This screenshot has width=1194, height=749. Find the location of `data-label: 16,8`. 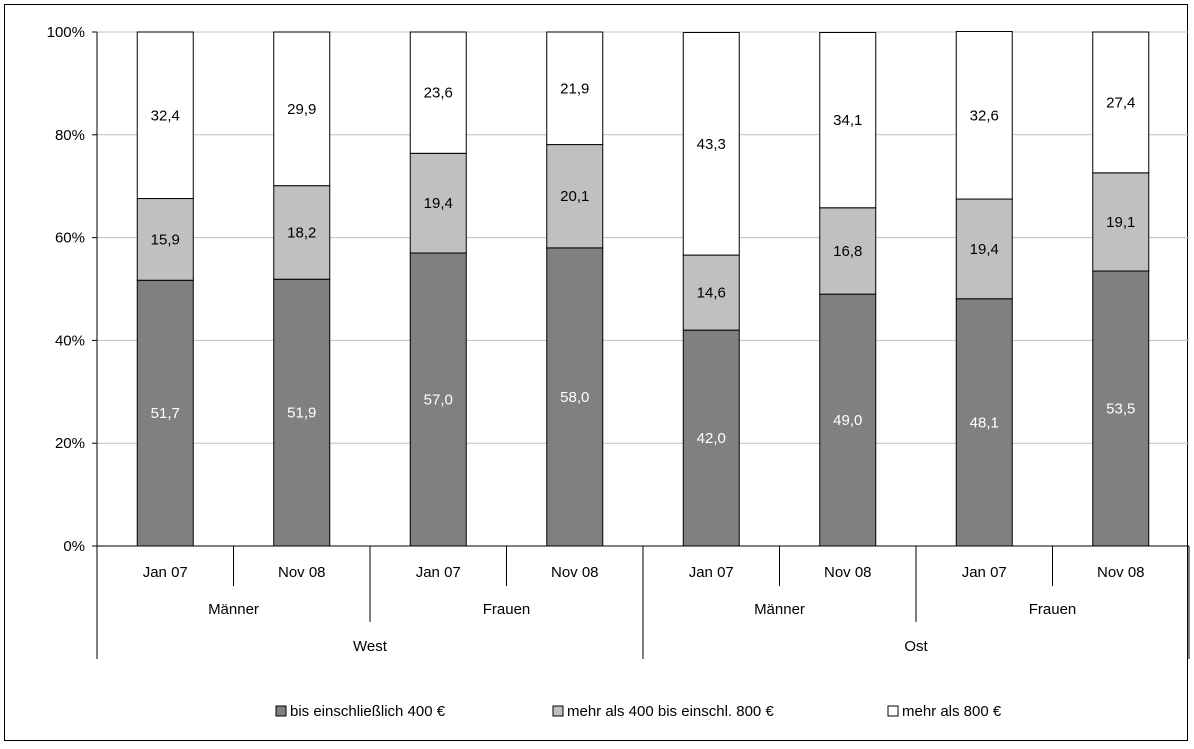

data-label: 16,8 is located at coordinates (847, 251).